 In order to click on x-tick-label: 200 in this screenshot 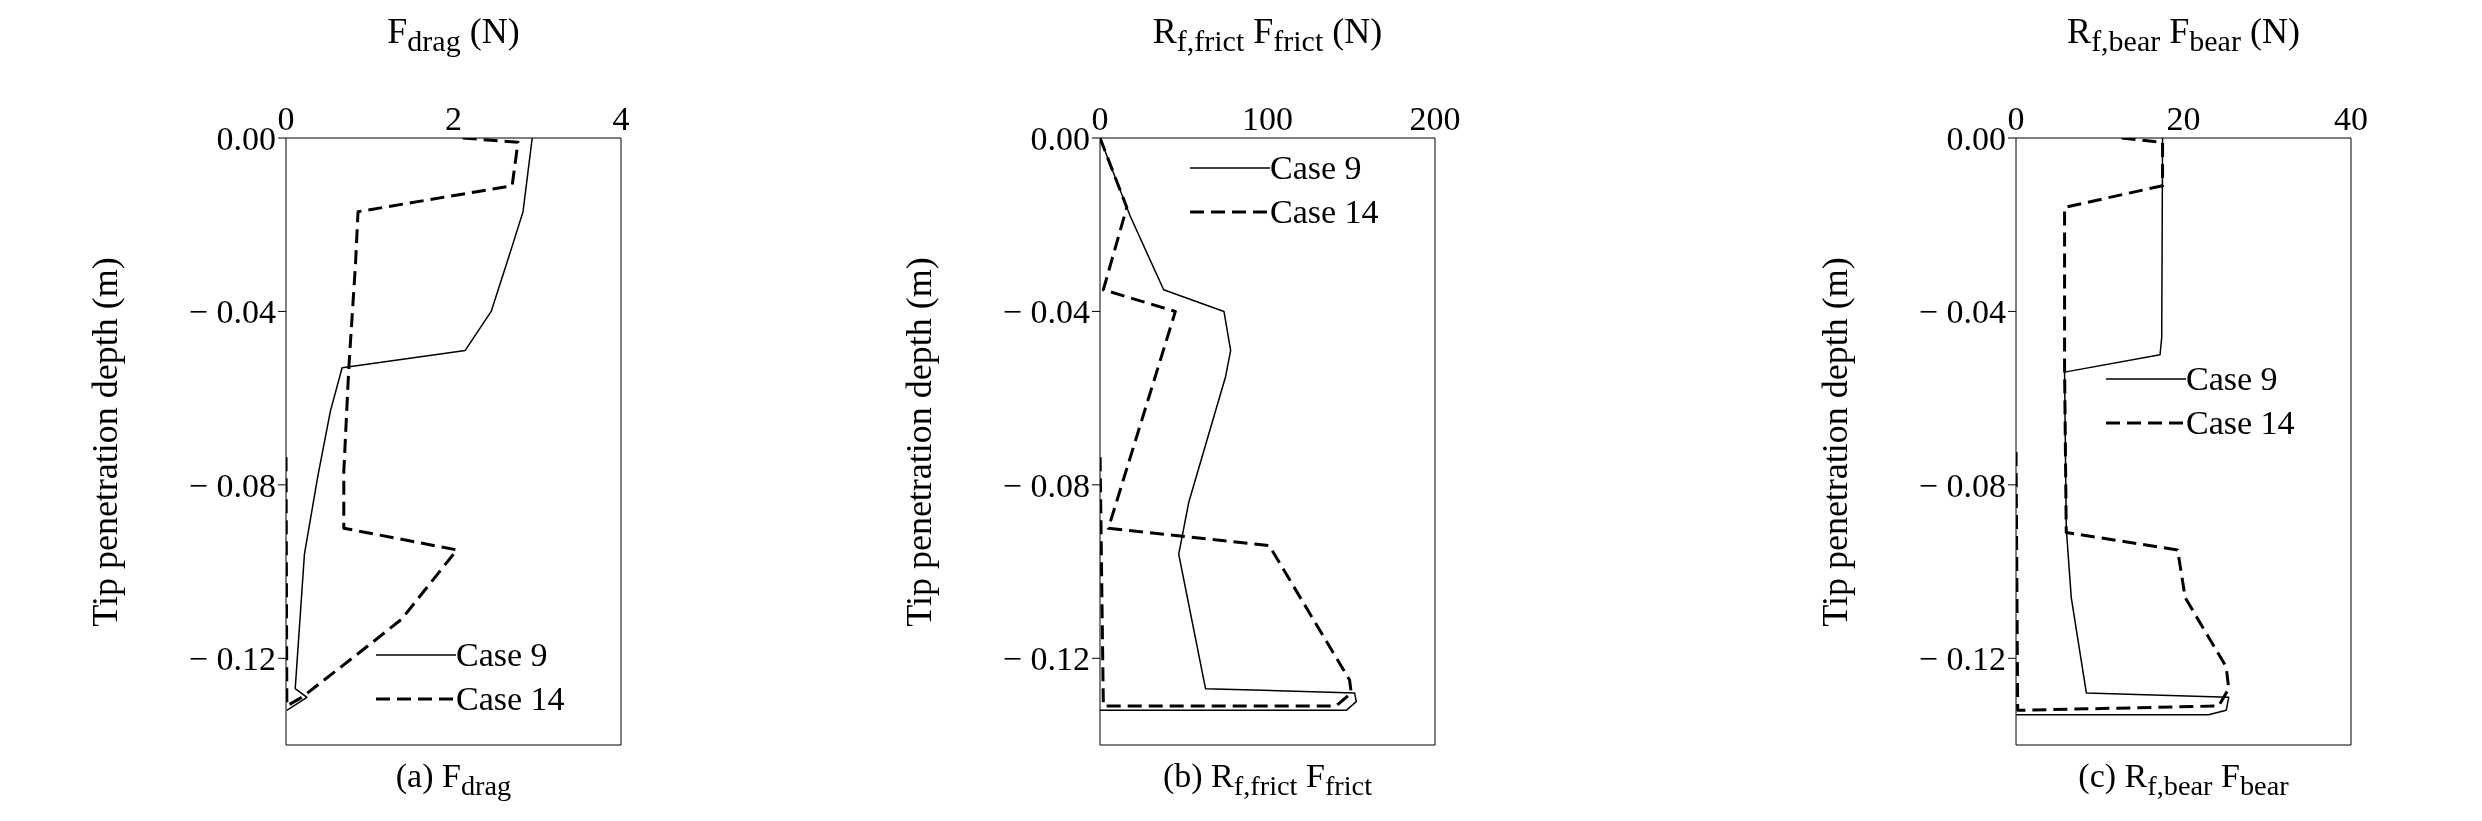, I will do `click(1435, 118)`.